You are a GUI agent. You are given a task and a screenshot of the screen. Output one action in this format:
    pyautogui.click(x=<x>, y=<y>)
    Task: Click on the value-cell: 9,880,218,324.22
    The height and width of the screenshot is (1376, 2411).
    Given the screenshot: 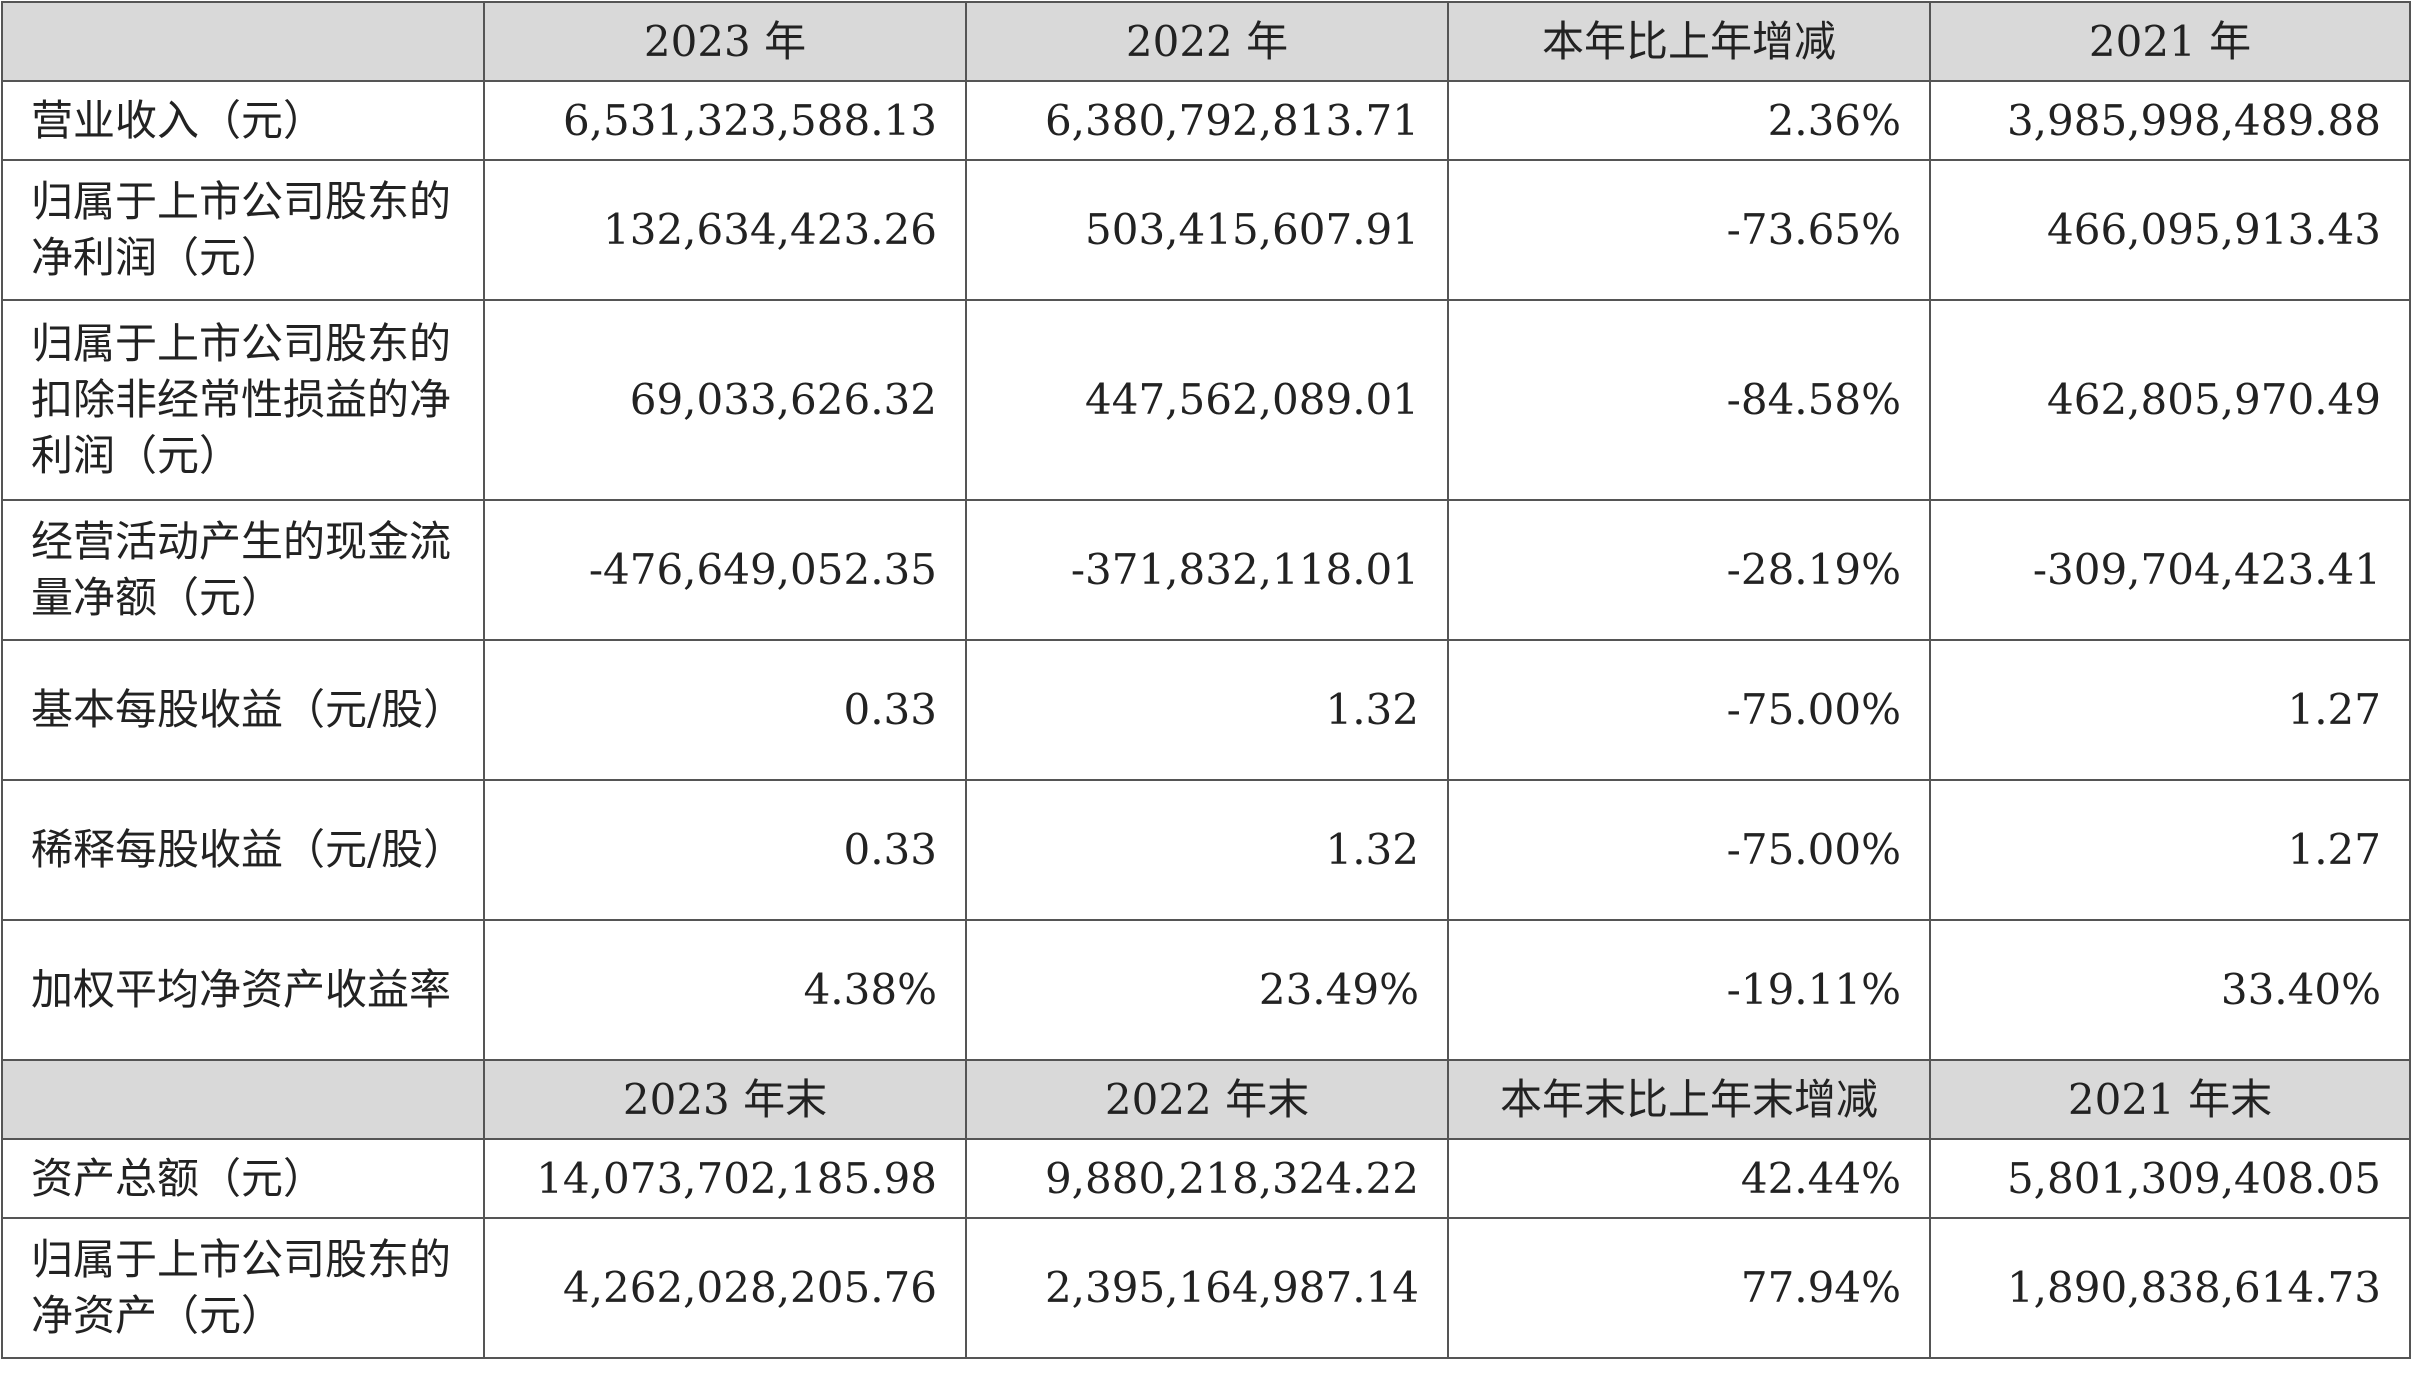 What is the action you would take?
    pyautogui.click(x=1207, y=1178)
    